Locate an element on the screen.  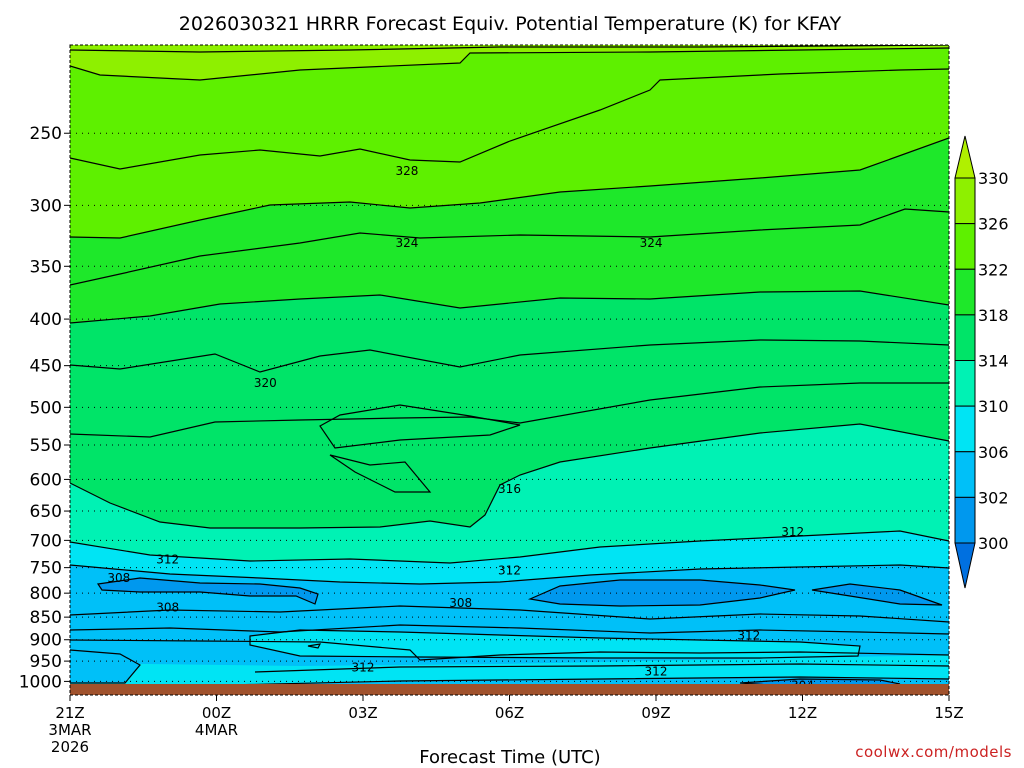
contour-label: 316 is located at coordinates (509, 489).